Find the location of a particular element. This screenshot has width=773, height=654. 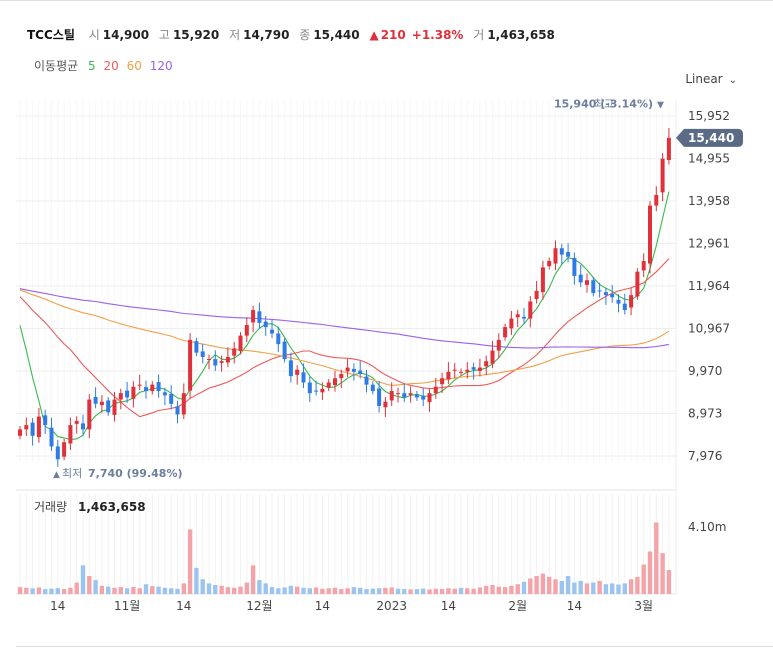

volume-value: 1,463,658 is located at coordinates (521, 35).